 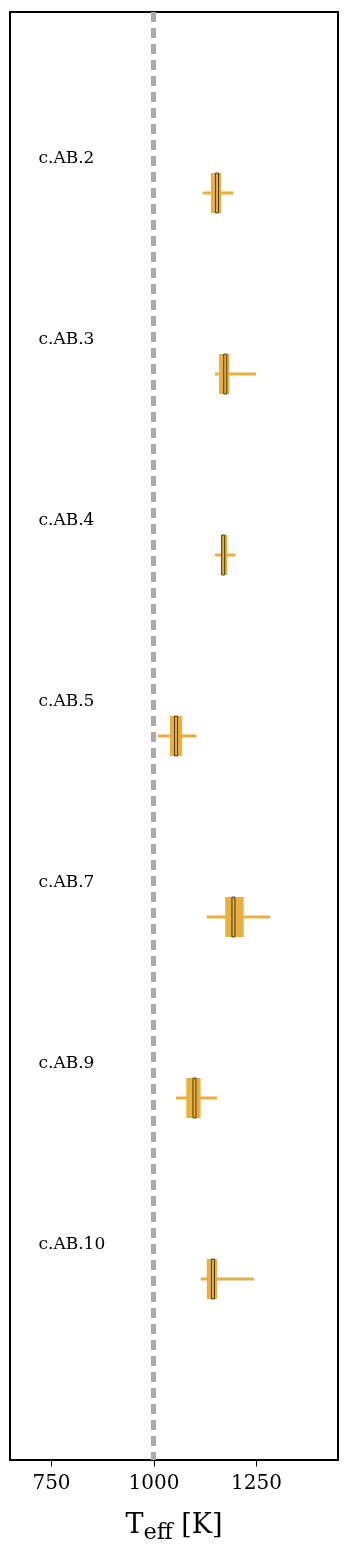 I want to click on y-tick-label: c.AB.7, so click(x=66, y=880).